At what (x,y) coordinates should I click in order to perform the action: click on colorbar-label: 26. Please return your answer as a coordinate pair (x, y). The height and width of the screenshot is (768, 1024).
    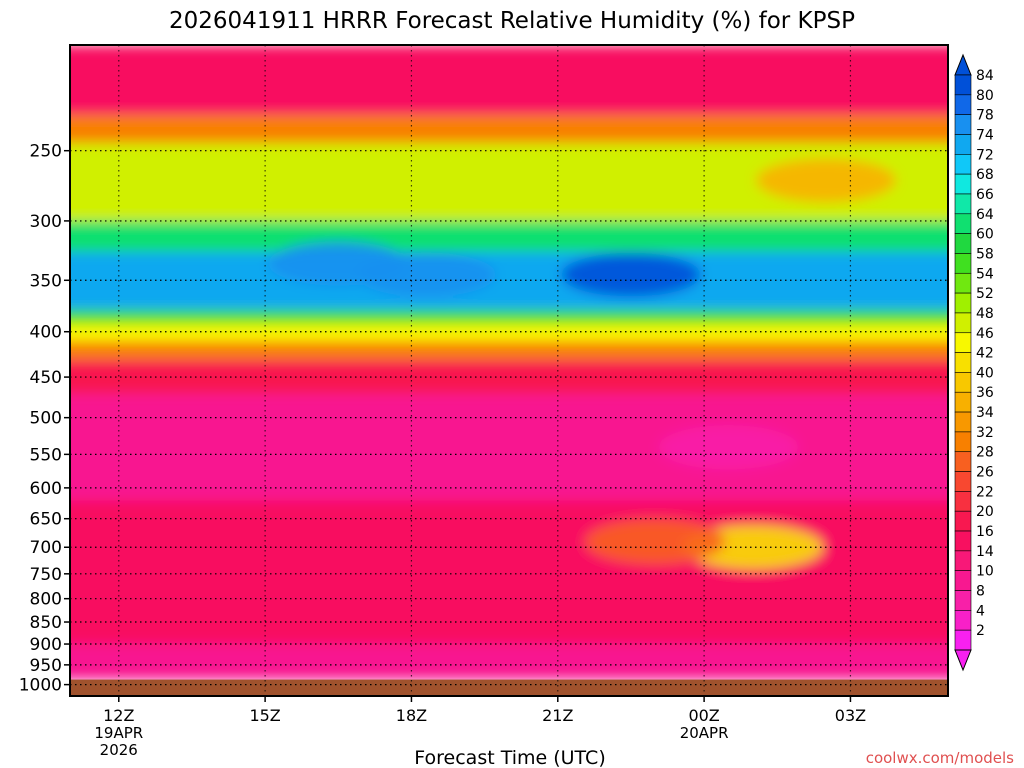
    Looking at the image, I should click on (985, 473).